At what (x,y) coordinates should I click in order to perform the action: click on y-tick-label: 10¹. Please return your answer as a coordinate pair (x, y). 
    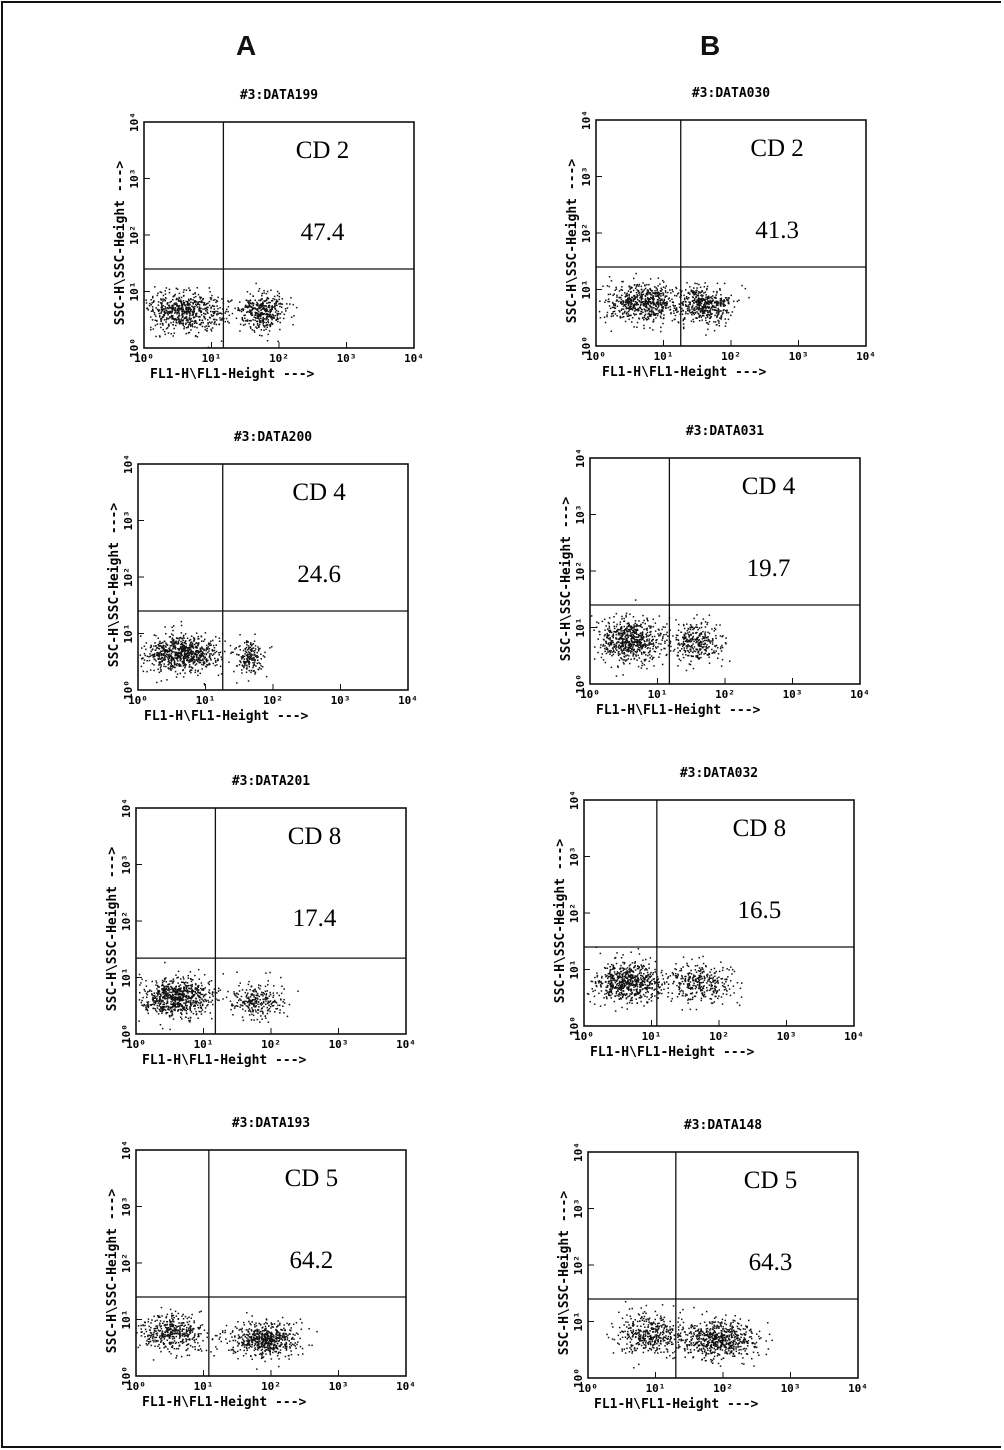
    Looking at the image, I should click on (128, 634).